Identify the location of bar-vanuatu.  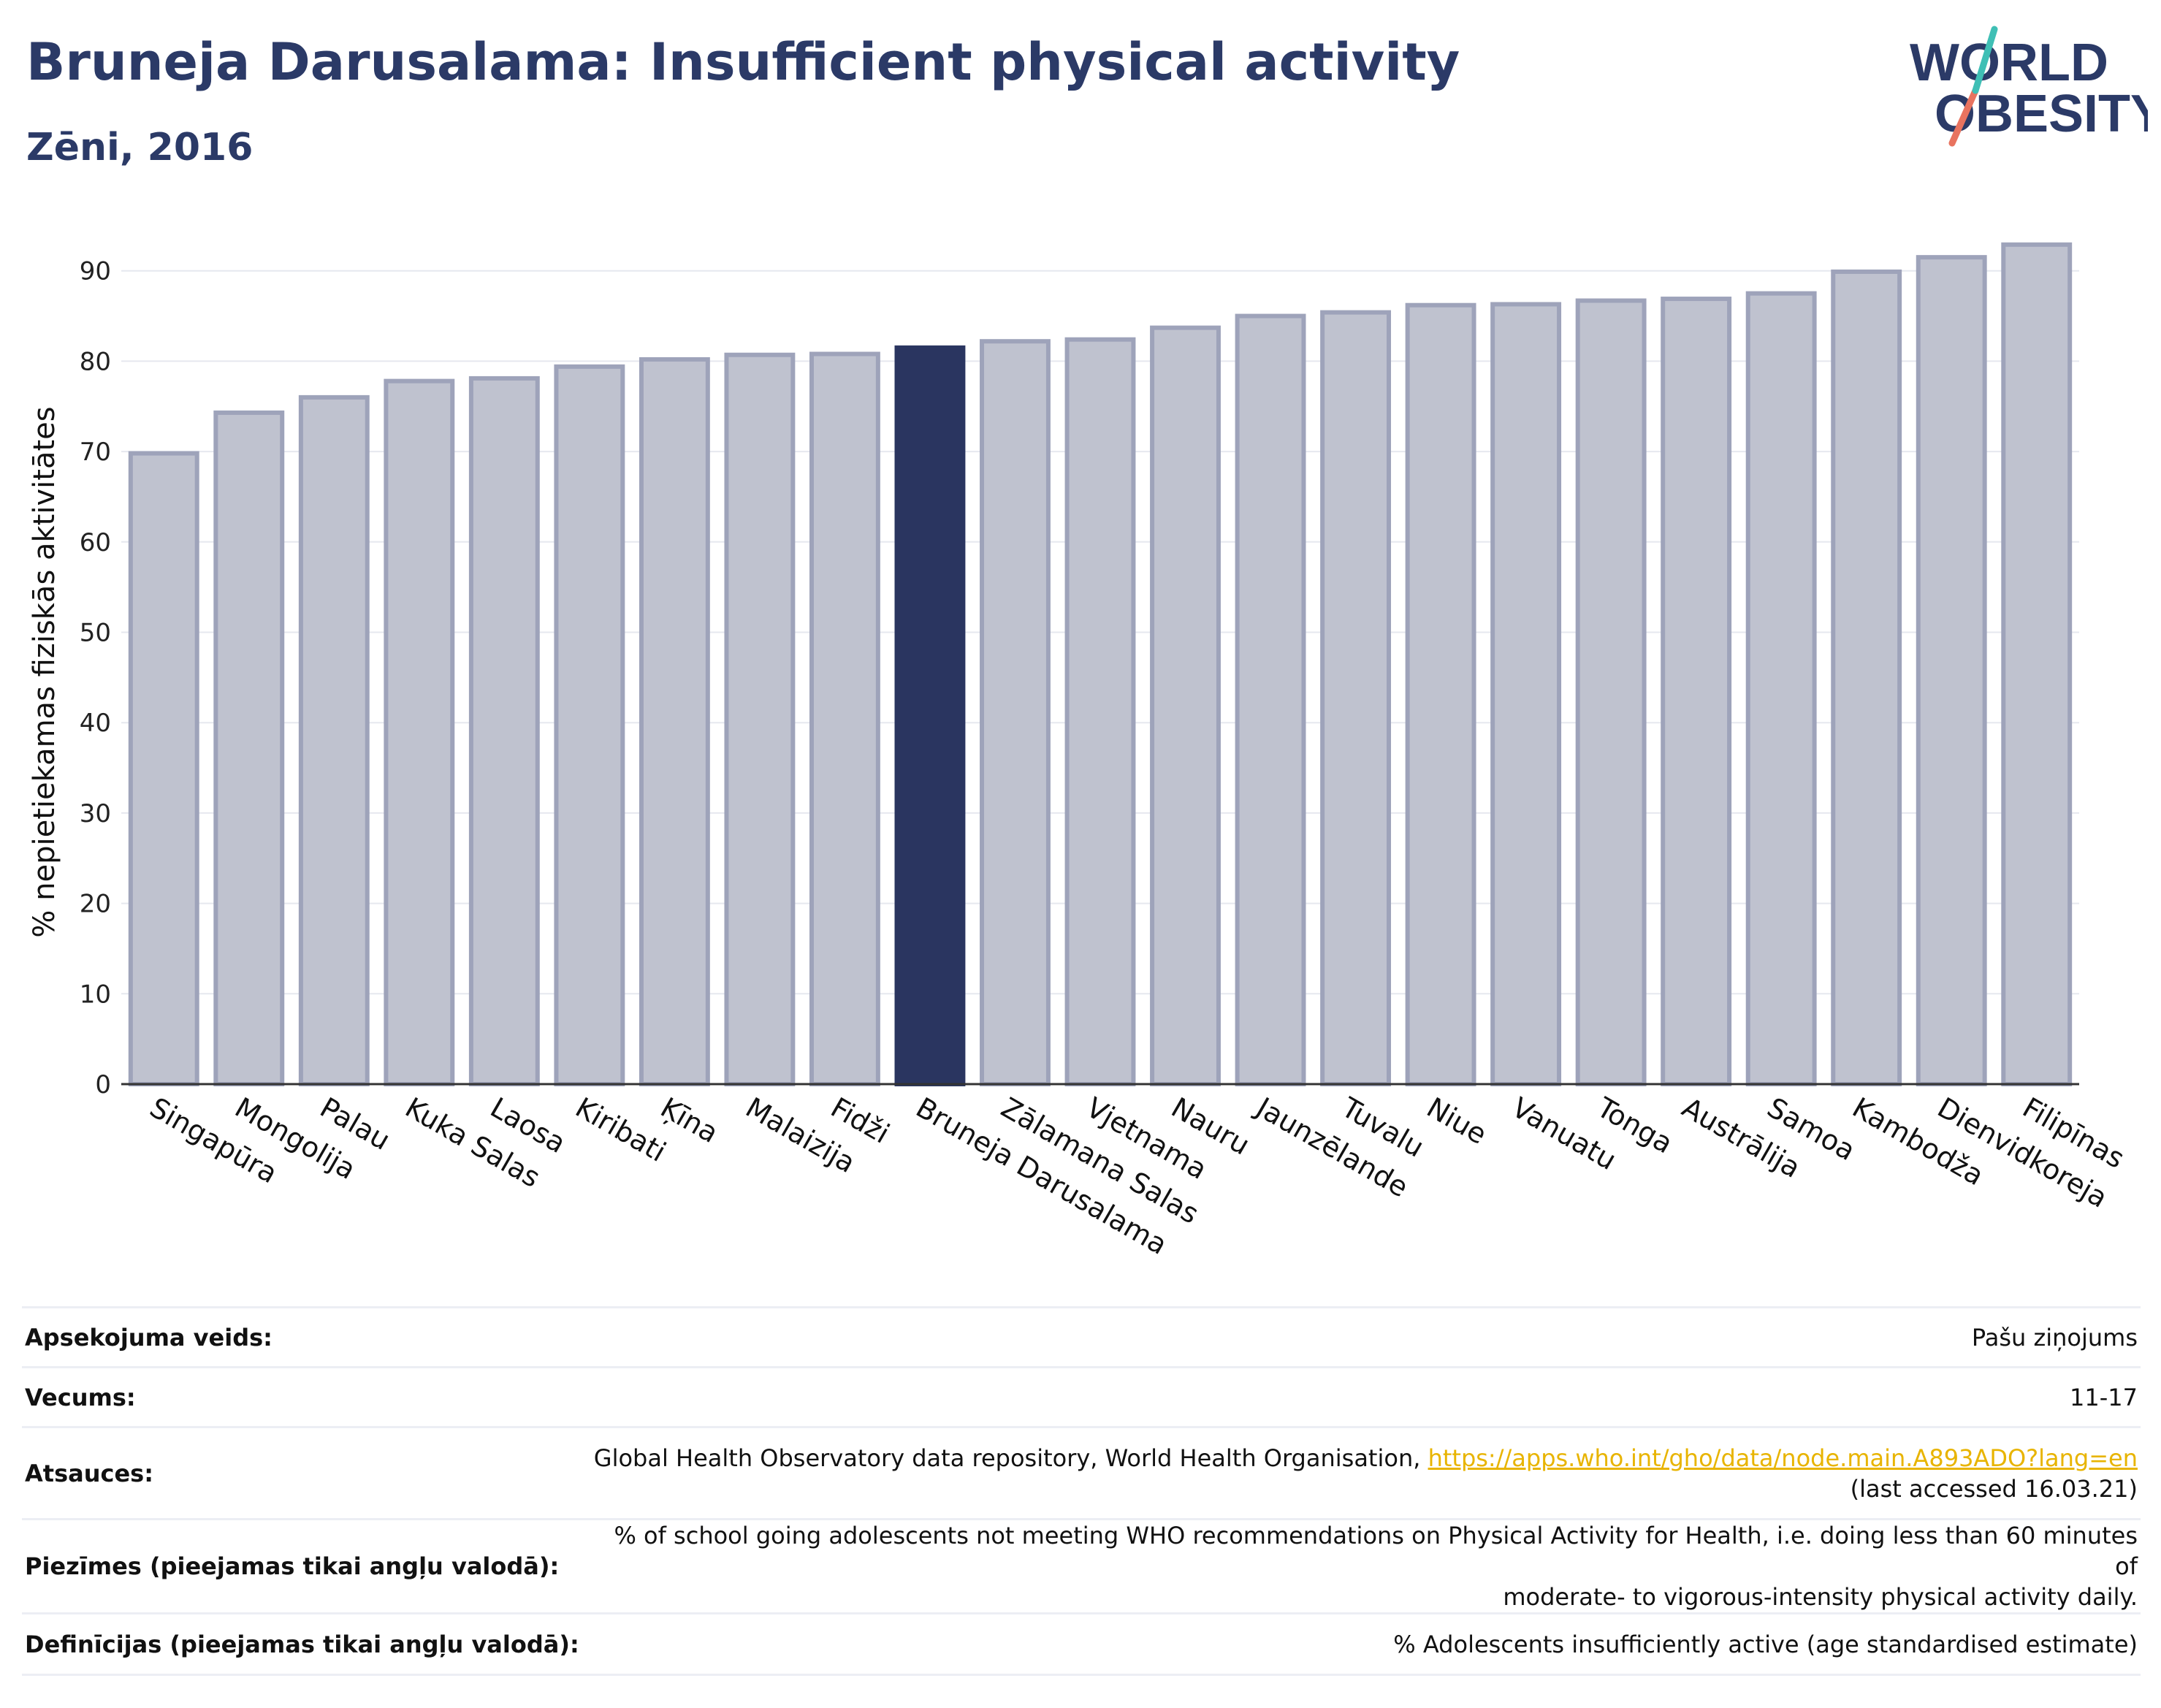
(1526, 694).